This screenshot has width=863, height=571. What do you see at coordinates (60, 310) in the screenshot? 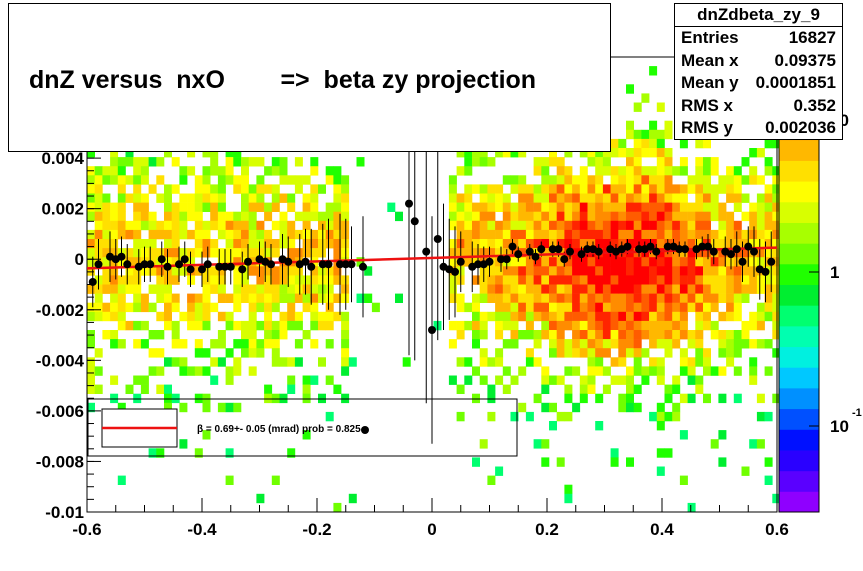
I see `y-tick-label: -0.002` at bounding box center [60, 310].